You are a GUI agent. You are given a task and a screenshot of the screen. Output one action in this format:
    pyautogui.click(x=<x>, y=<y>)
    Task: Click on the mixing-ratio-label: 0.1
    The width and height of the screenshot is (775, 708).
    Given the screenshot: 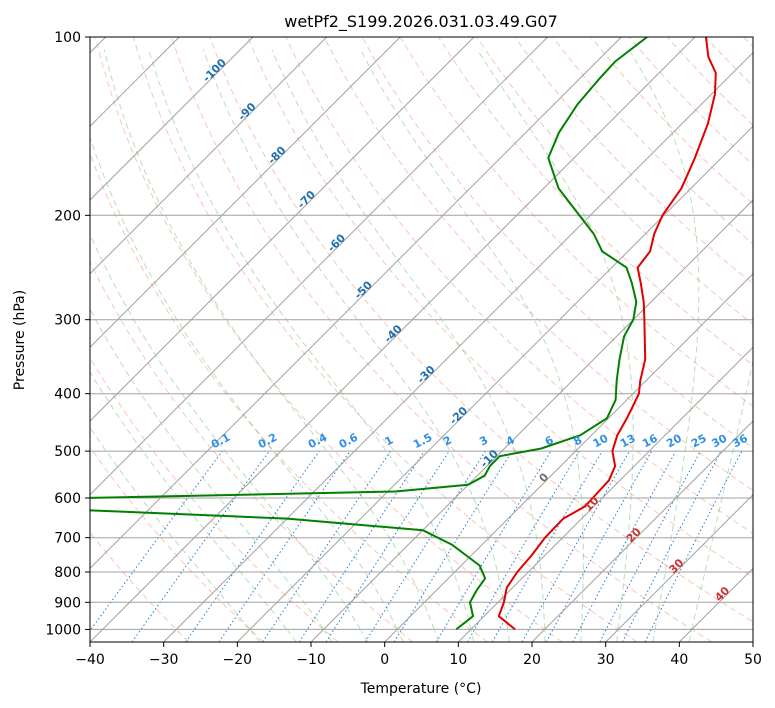 What is the action you would take?
    pyautogui.click(x=220, y=441)
    